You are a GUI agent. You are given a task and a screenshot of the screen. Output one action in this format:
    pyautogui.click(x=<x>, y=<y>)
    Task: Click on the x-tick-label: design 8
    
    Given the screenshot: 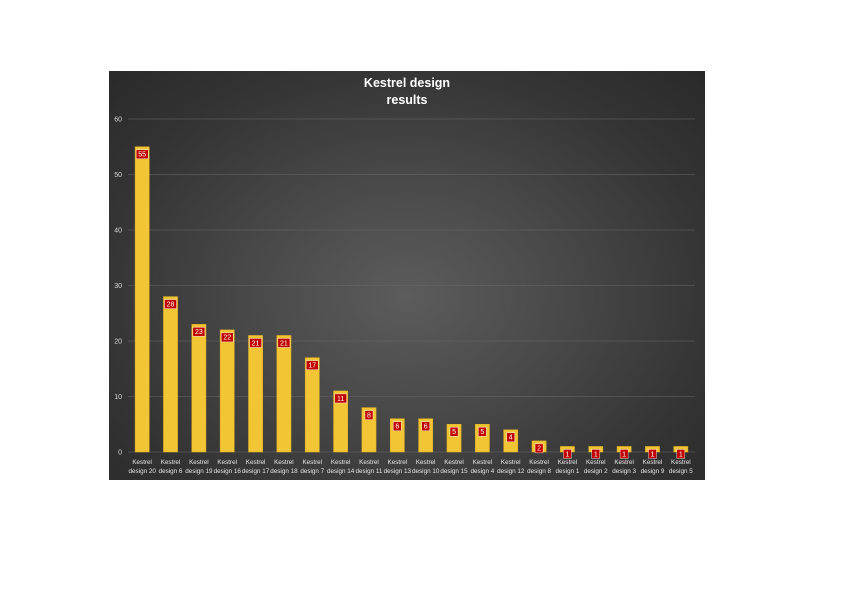 What is the action you would take?
    pyautogui.click(x=539, y=471)
    